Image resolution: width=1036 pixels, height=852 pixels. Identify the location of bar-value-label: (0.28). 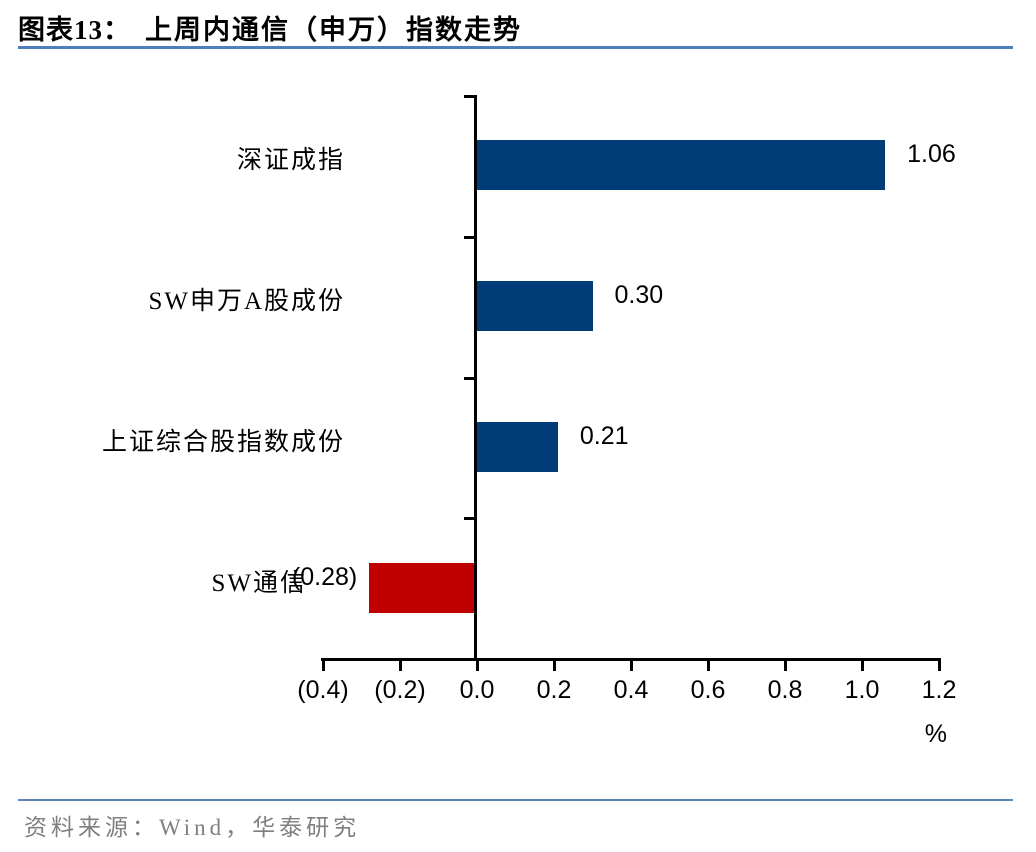
(324, 576).